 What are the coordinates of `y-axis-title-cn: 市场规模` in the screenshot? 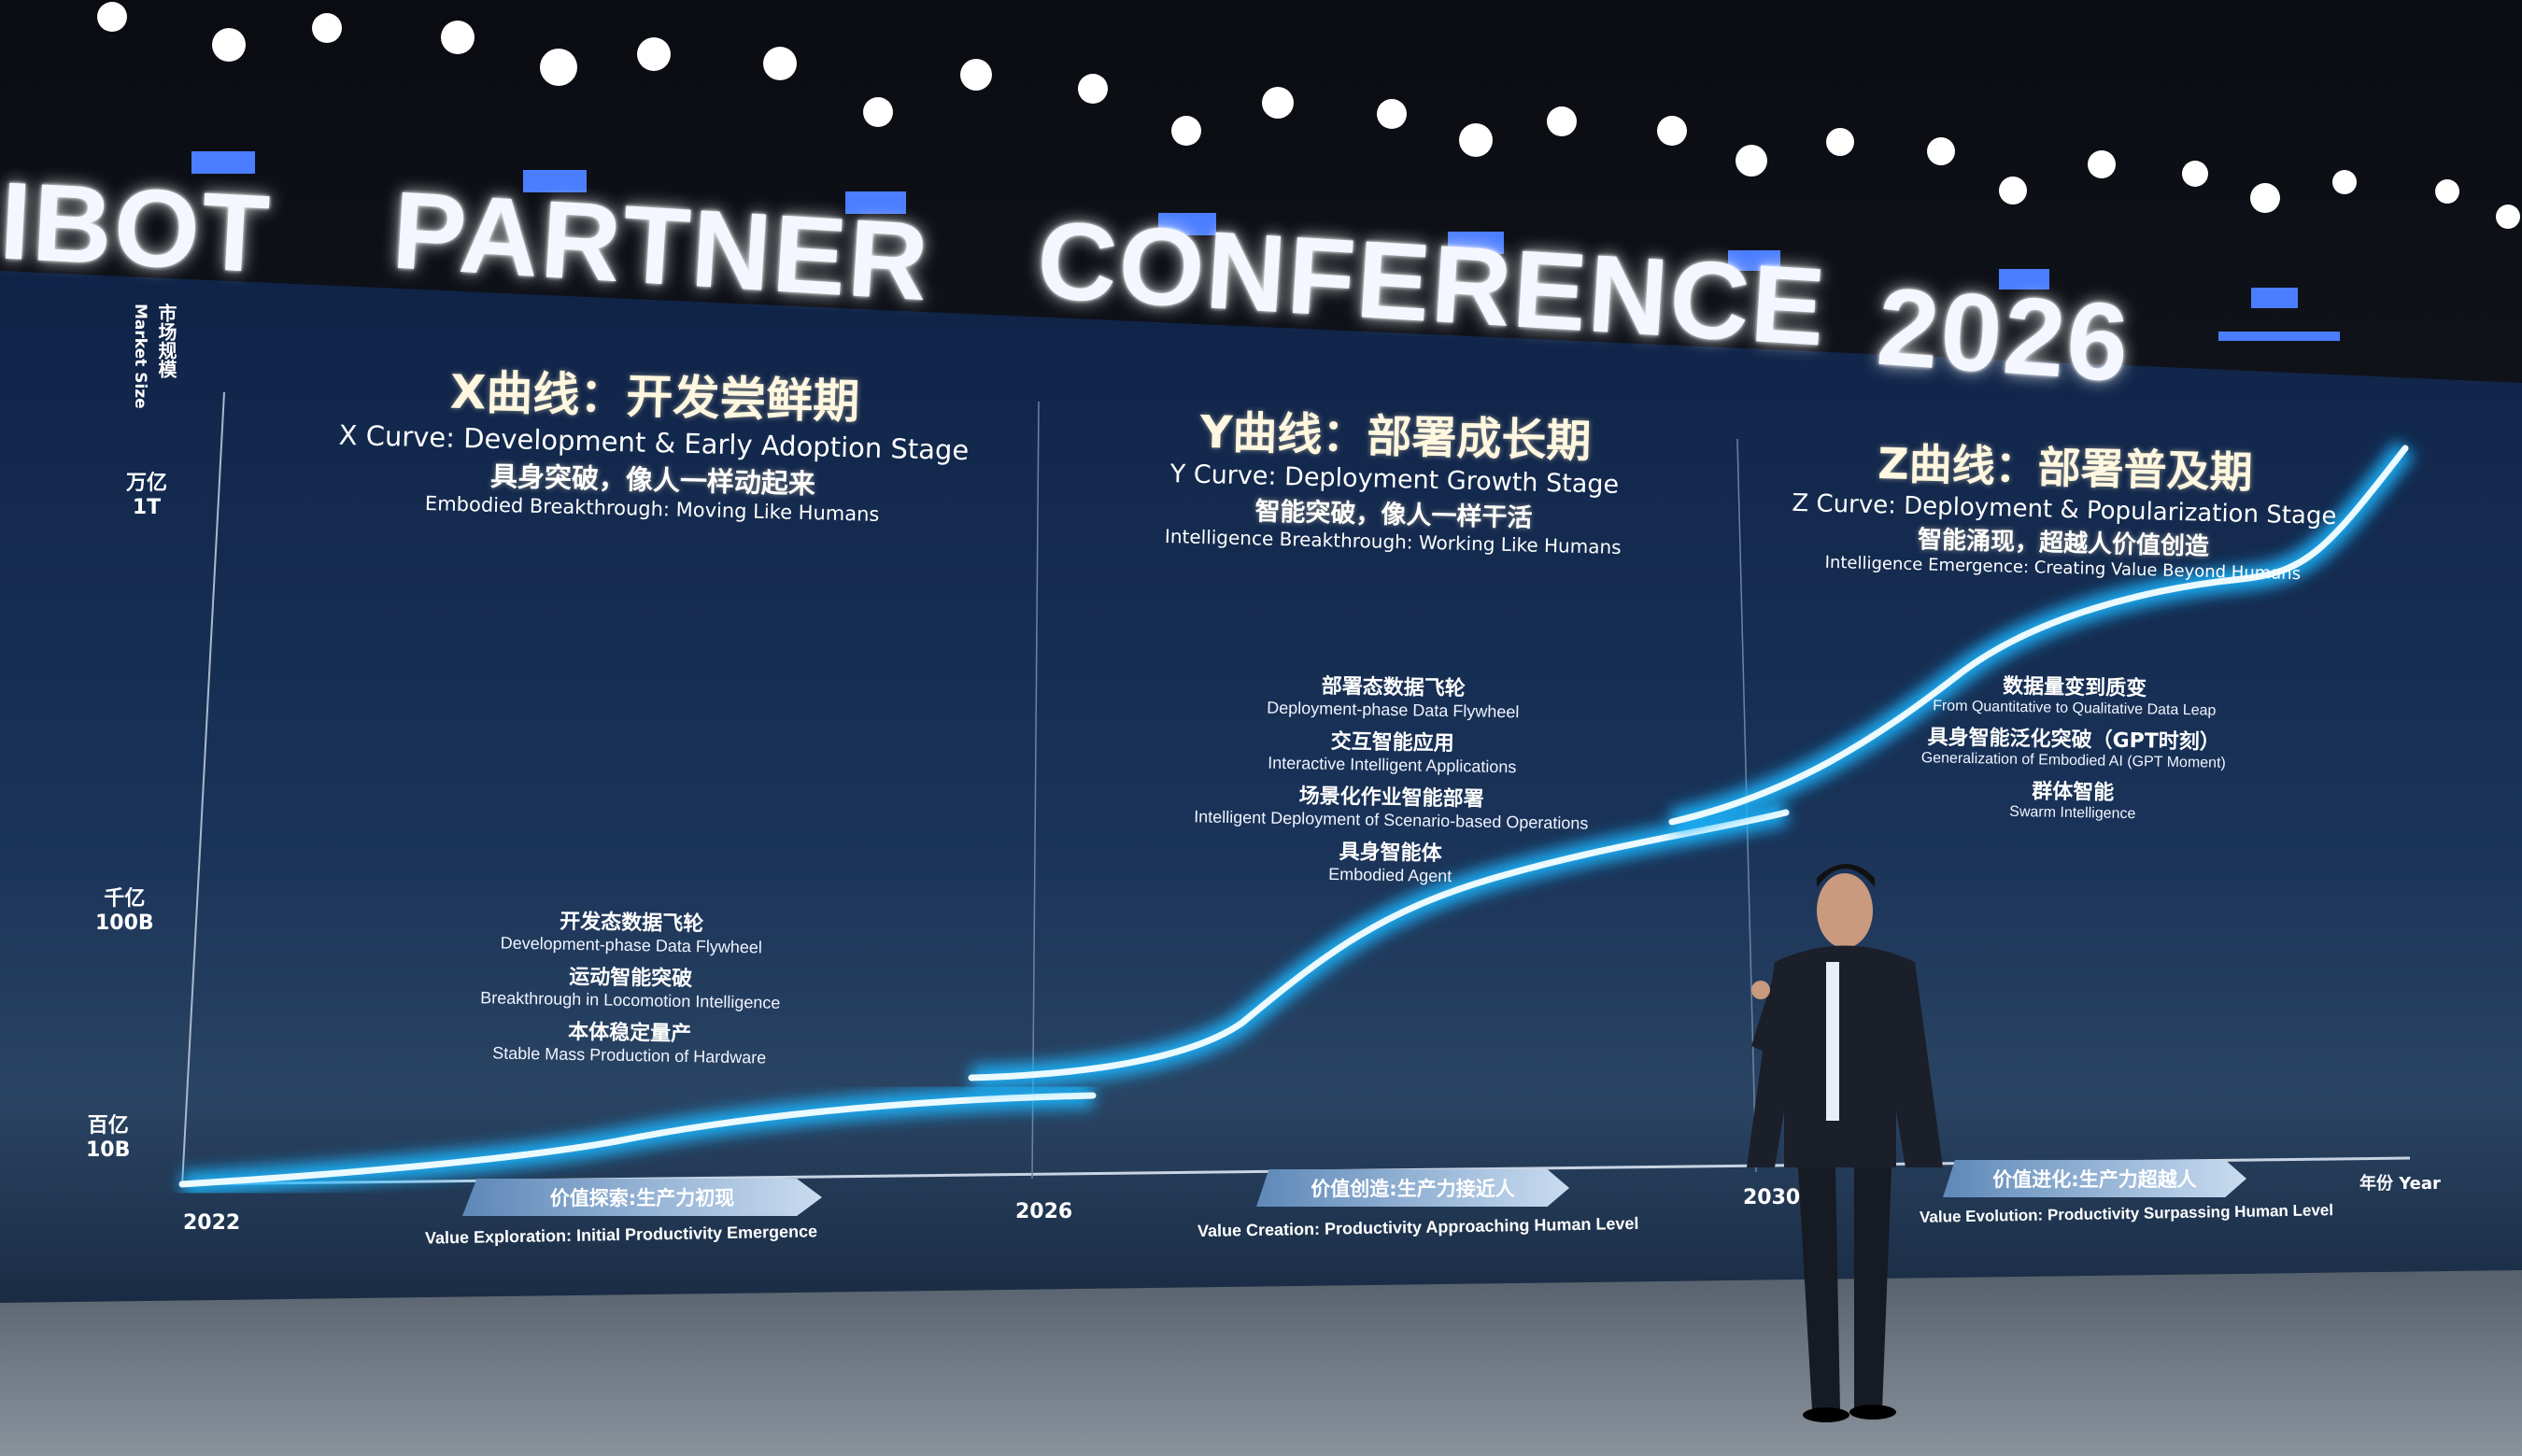 It's located at (166, 341).